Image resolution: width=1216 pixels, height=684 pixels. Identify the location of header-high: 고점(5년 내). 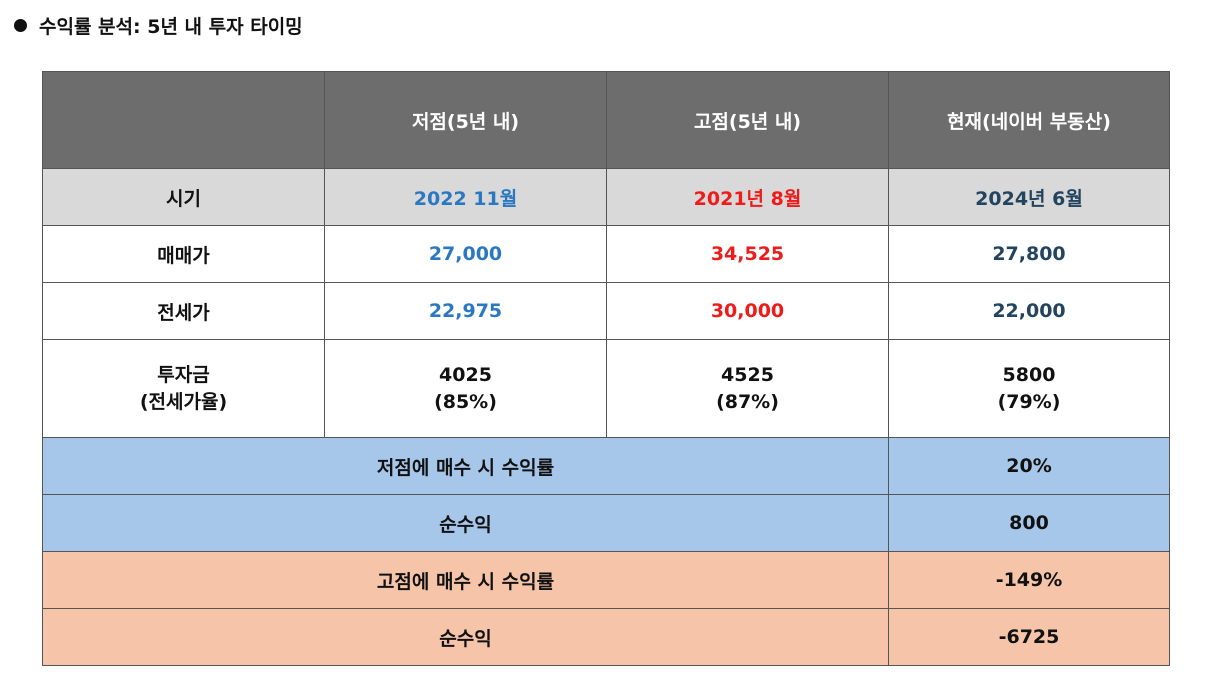
(747, 120).